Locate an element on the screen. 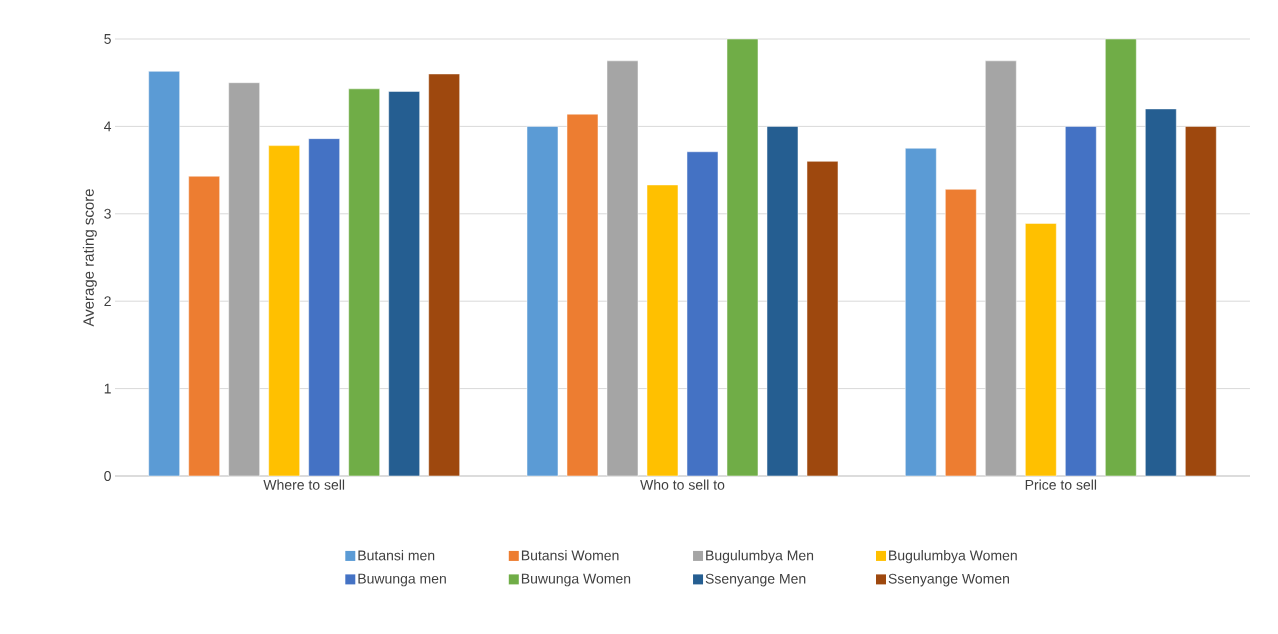 The width and height of the screenshot is (1278, 634). y-axis-title: Average rating score is located at coordinates (89, 258).